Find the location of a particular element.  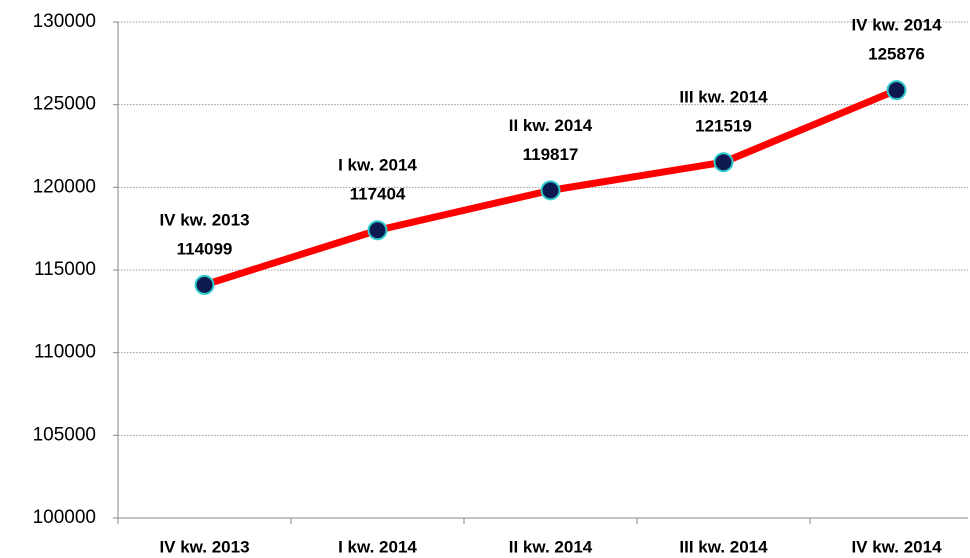

data-label-value: 119817 is located at coordinates (551, 154).